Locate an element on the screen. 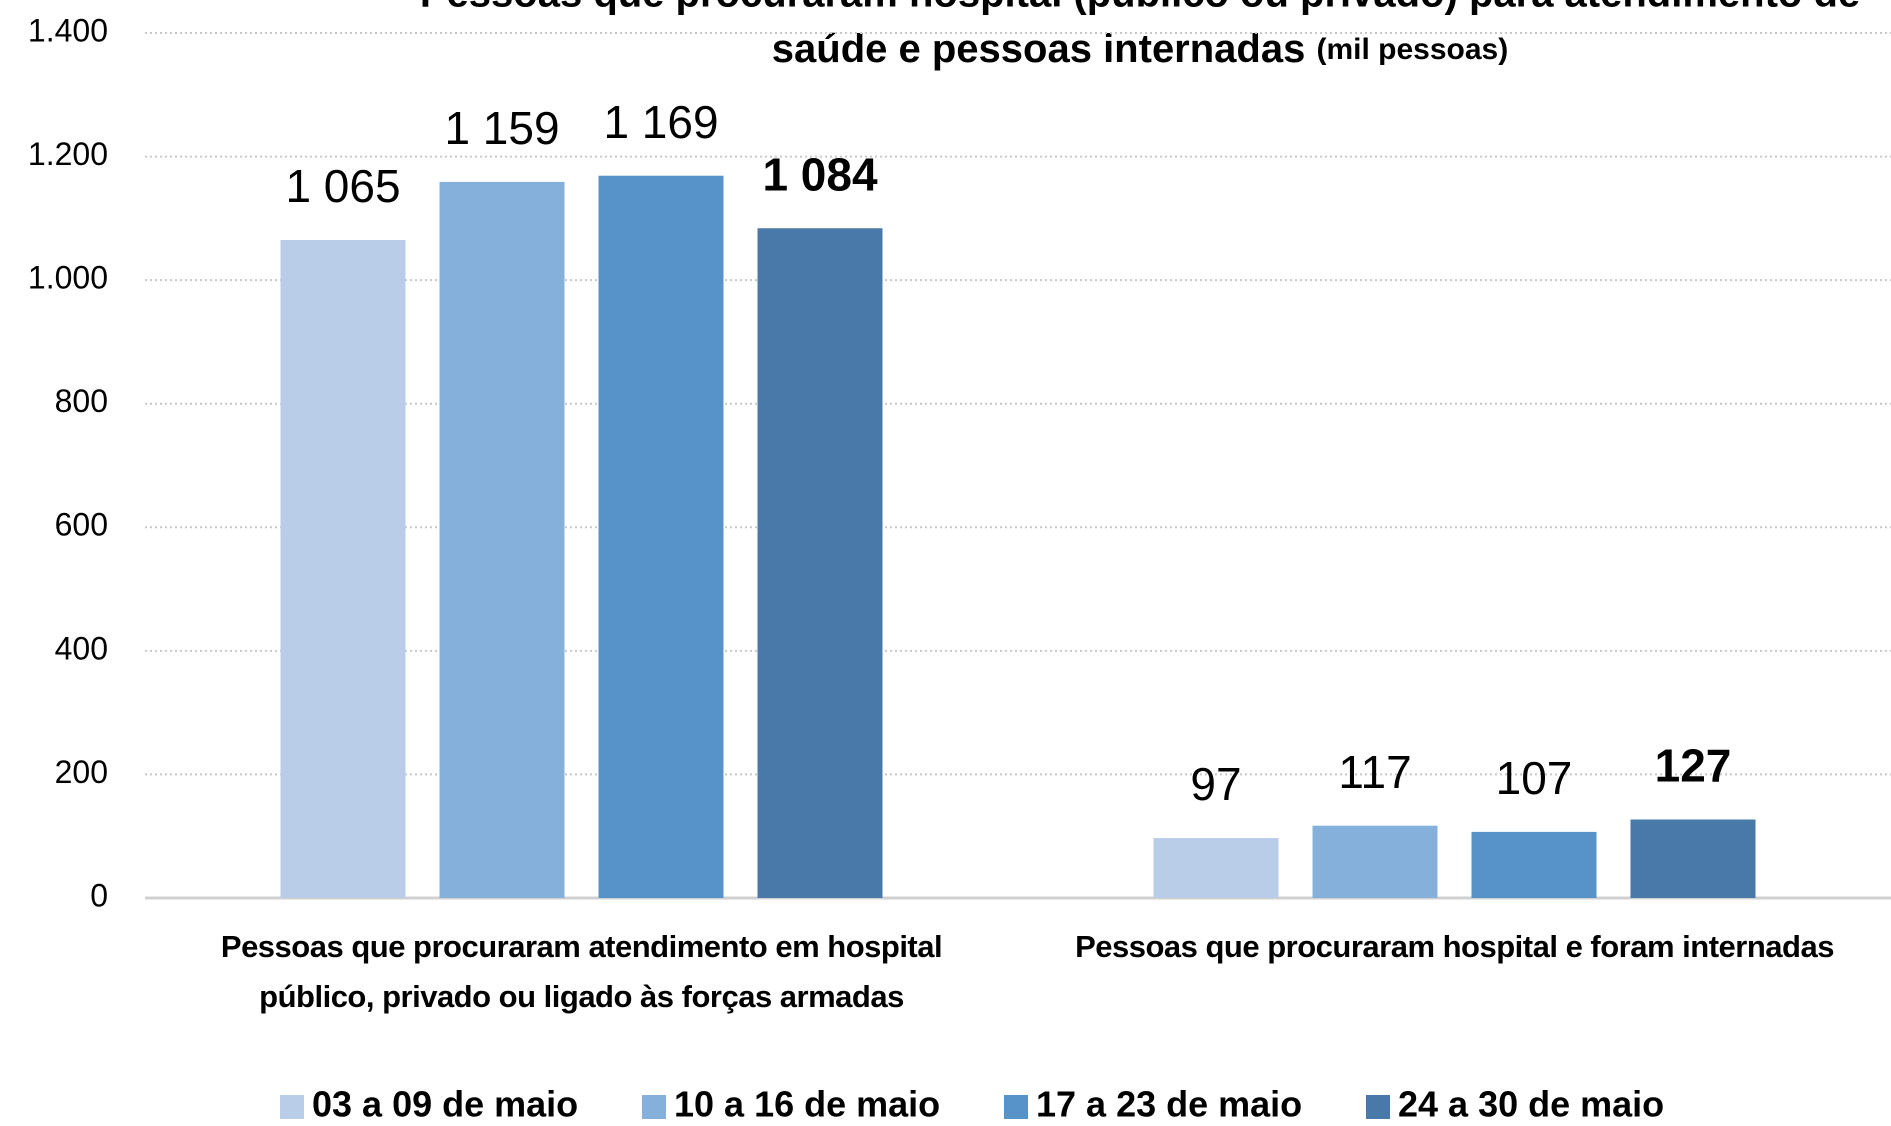  y-tick-label: 1.400 is located at coordinates (68, 30).